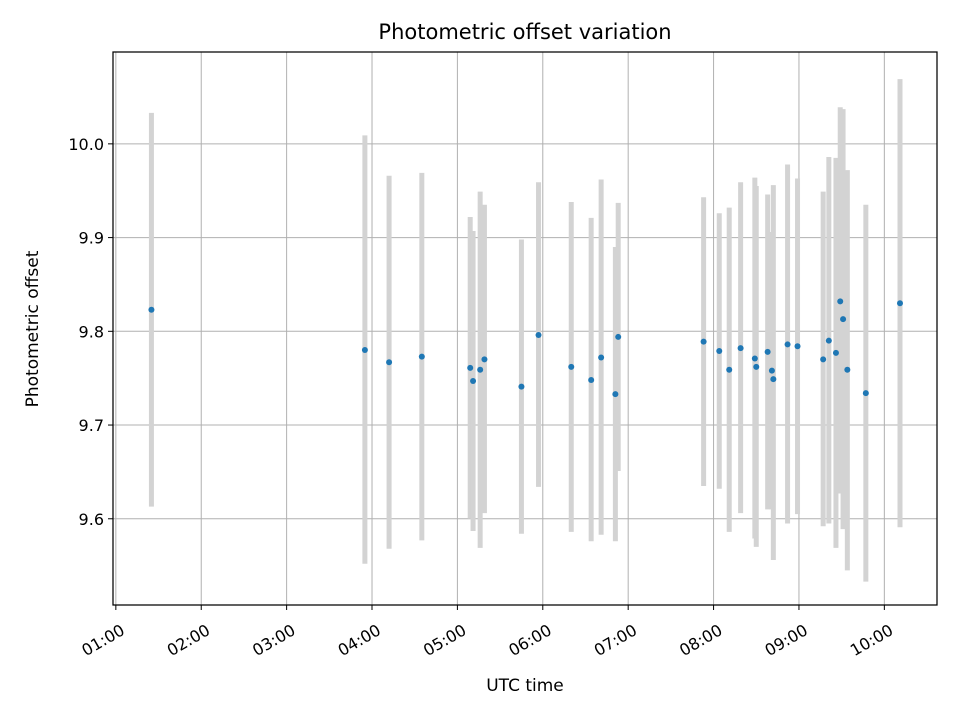  I want to click on y-tick-label: 9.6, so click(91, 519).